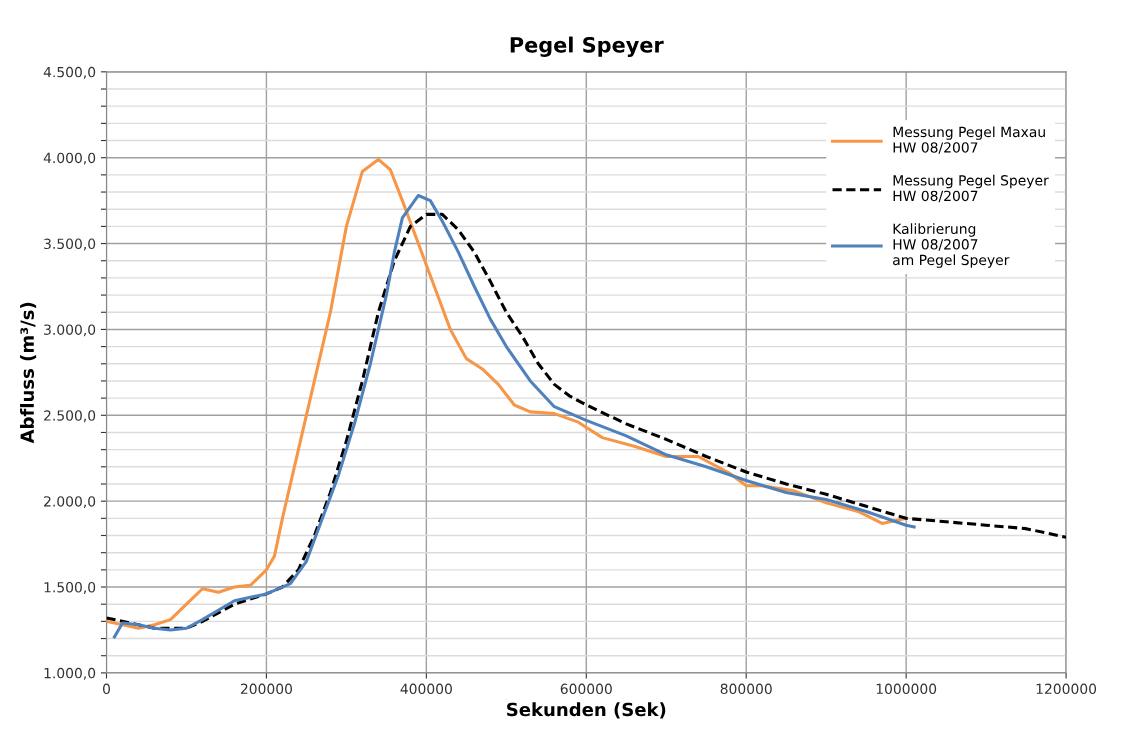 The width and height of the screenshot is (1121, 733). What do you see at coordinates (426, 689) in the screenshot?
I see `x-tick-label: 400000` at bounding box center [426, 689].